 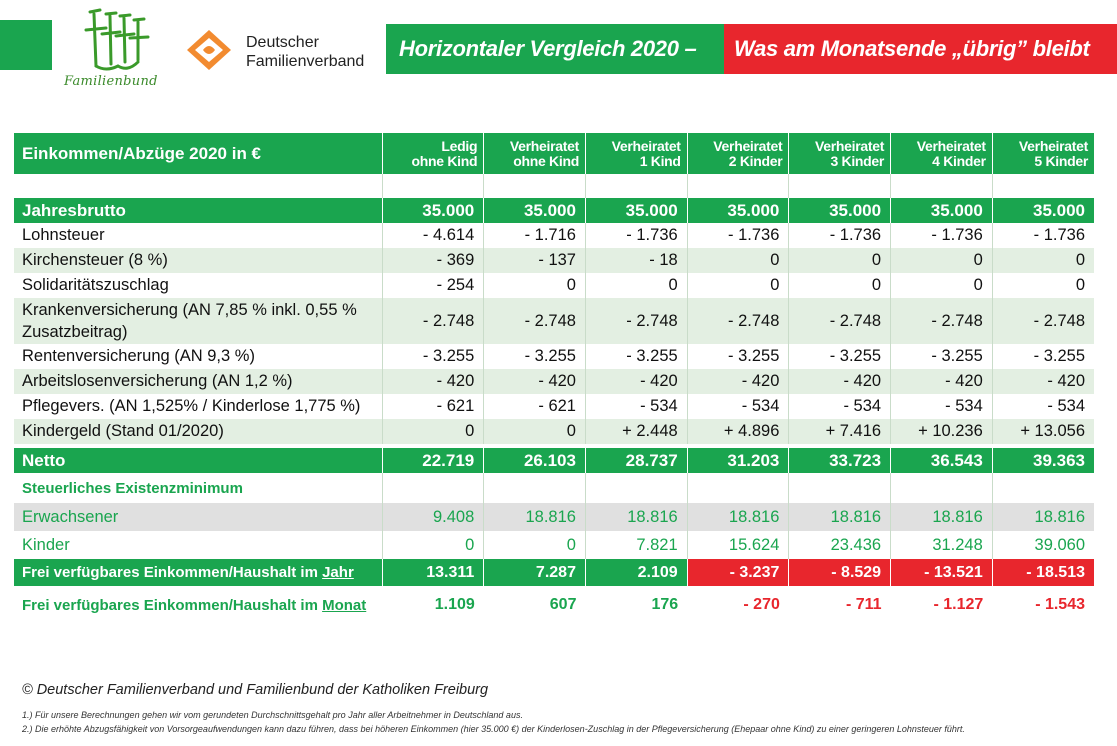 I want to click on value-cell: 2.109, so click(x=636, y=572).